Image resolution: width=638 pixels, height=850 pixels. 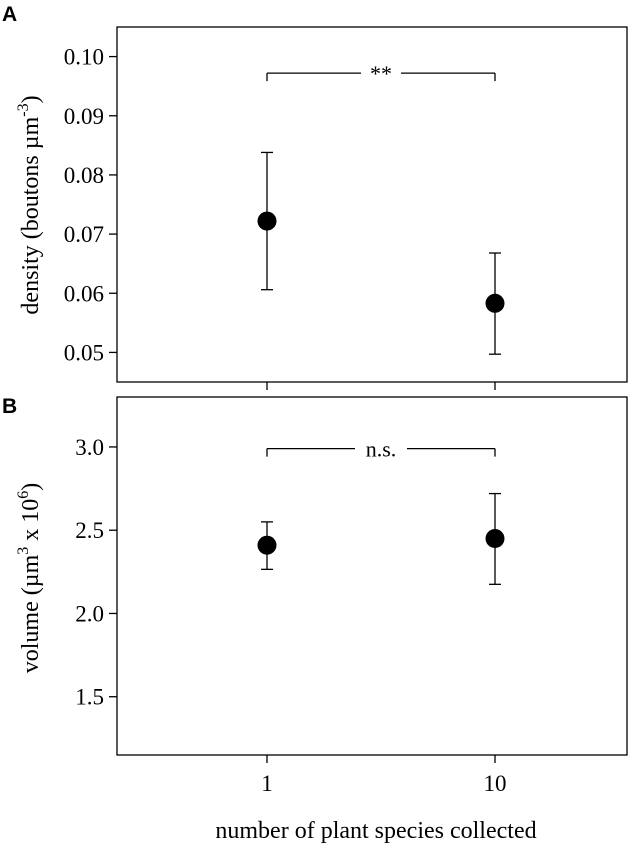 I want to click on y-tick-label: 2.0, so click(x=89, y=613).